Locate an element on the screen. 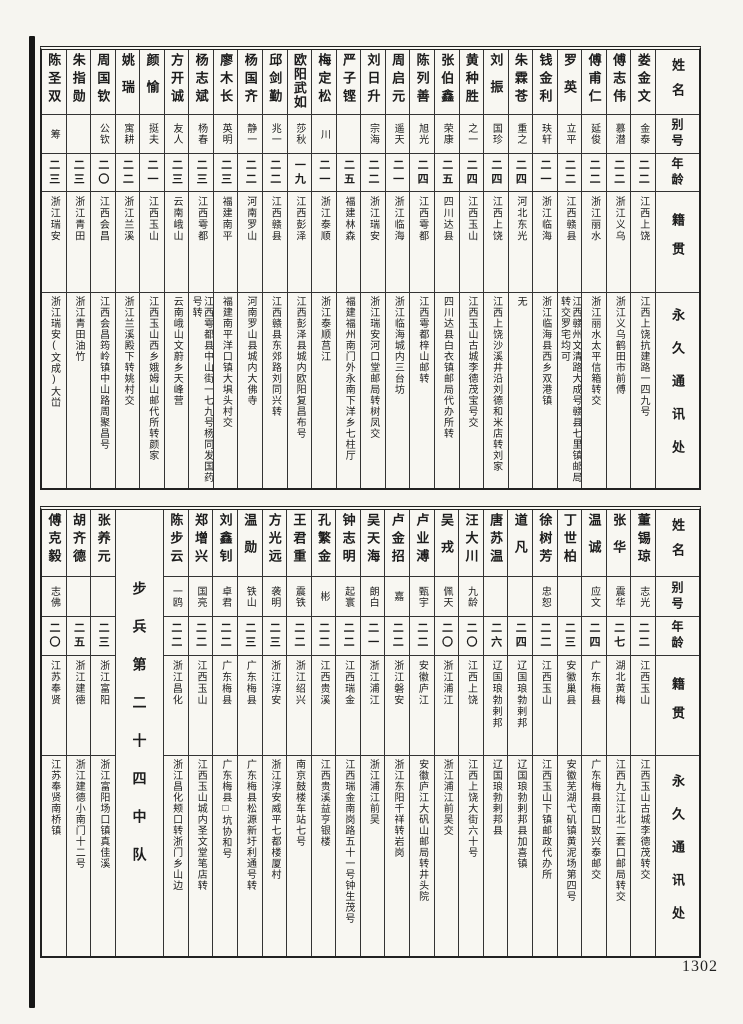 The image size is (743, 1024). native-cell: 广东梅县 is located at coordinates (594, 705).